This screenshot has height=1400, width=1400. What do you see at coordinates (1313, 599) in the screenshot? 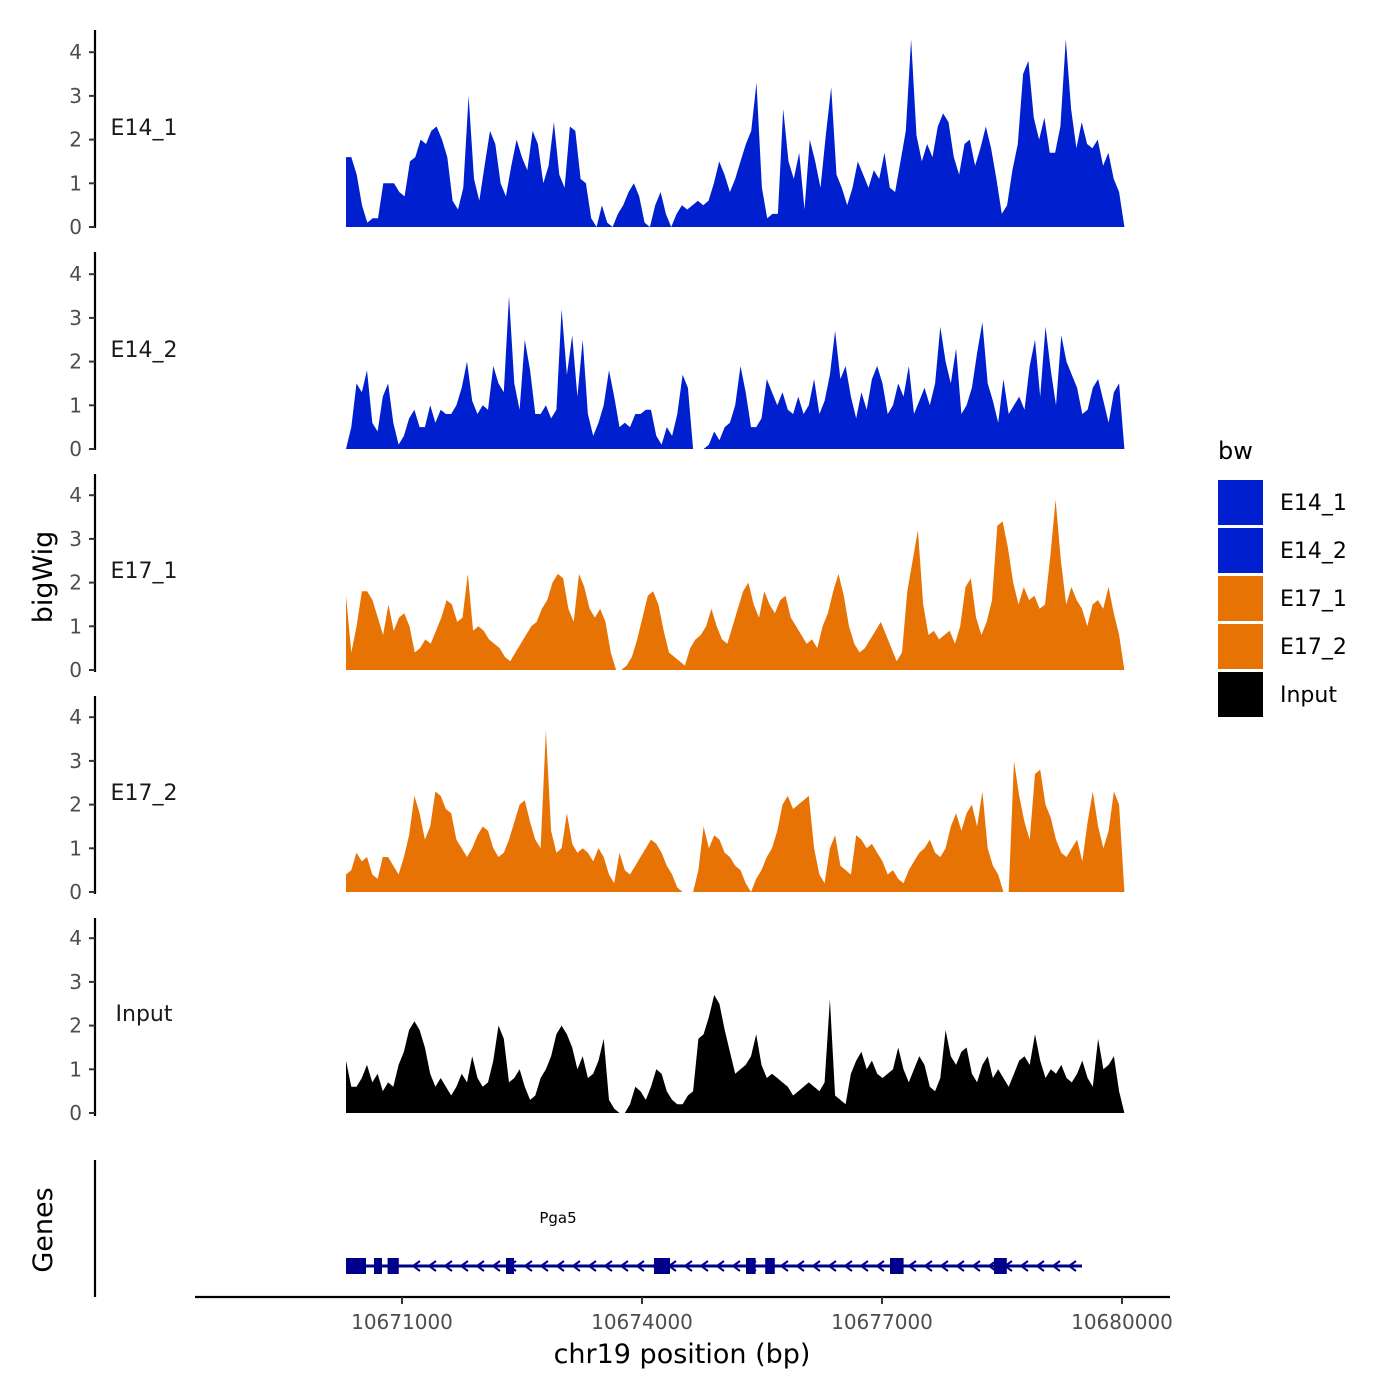
I see `legend-label: E17_1` at bounding box center [1313, 599].